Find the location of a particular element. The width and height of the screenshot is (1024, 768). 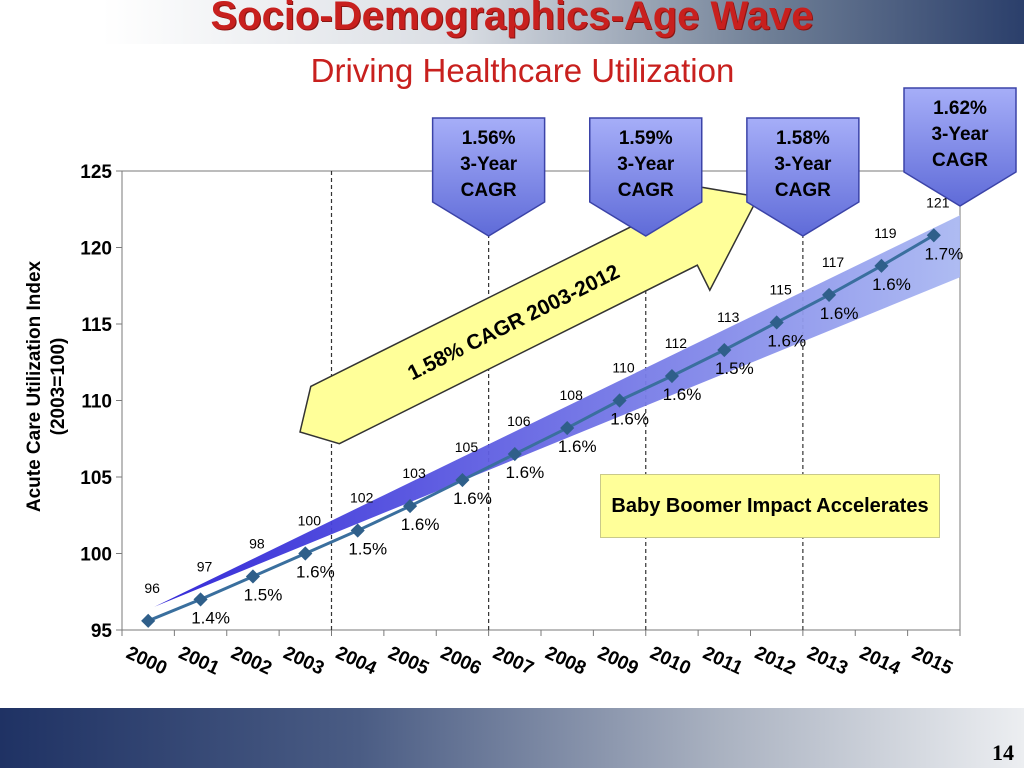

value-label-2015: 121 is located at coordinates (938, 202).